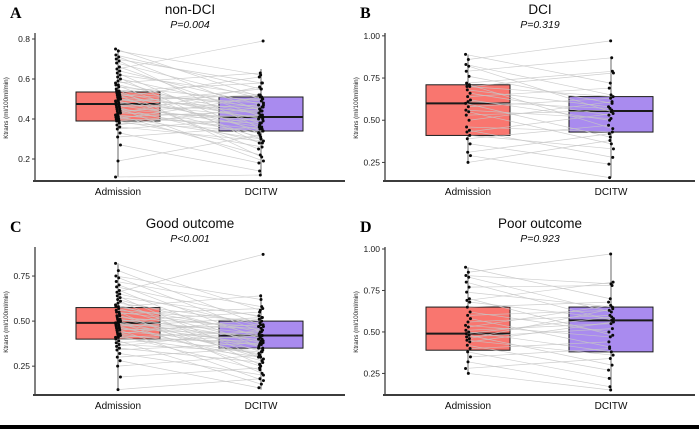  Describe the element at coordinates (24, 39) in the screenshot. I see `y-tick-label: 0.8` at that location.